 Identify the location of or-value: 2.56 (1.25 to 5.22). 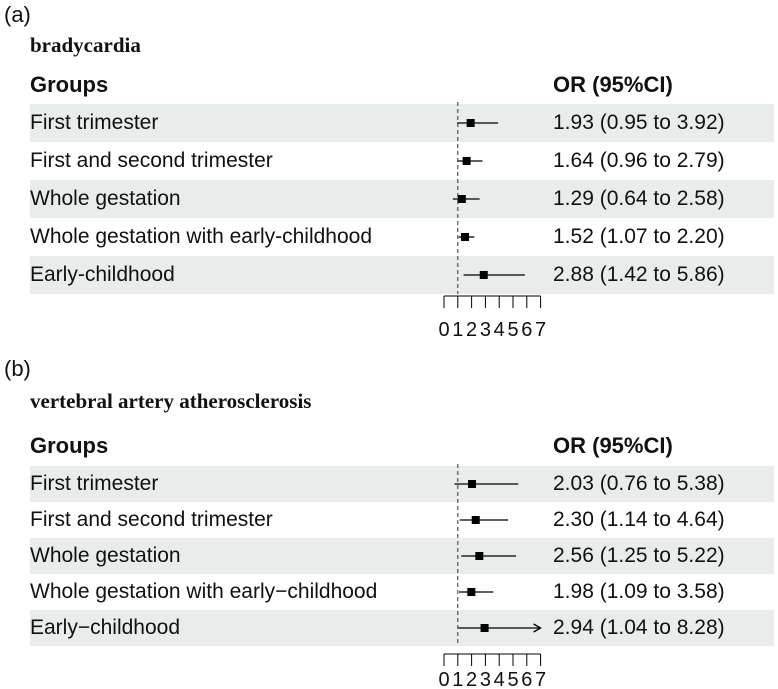
(639, 555).